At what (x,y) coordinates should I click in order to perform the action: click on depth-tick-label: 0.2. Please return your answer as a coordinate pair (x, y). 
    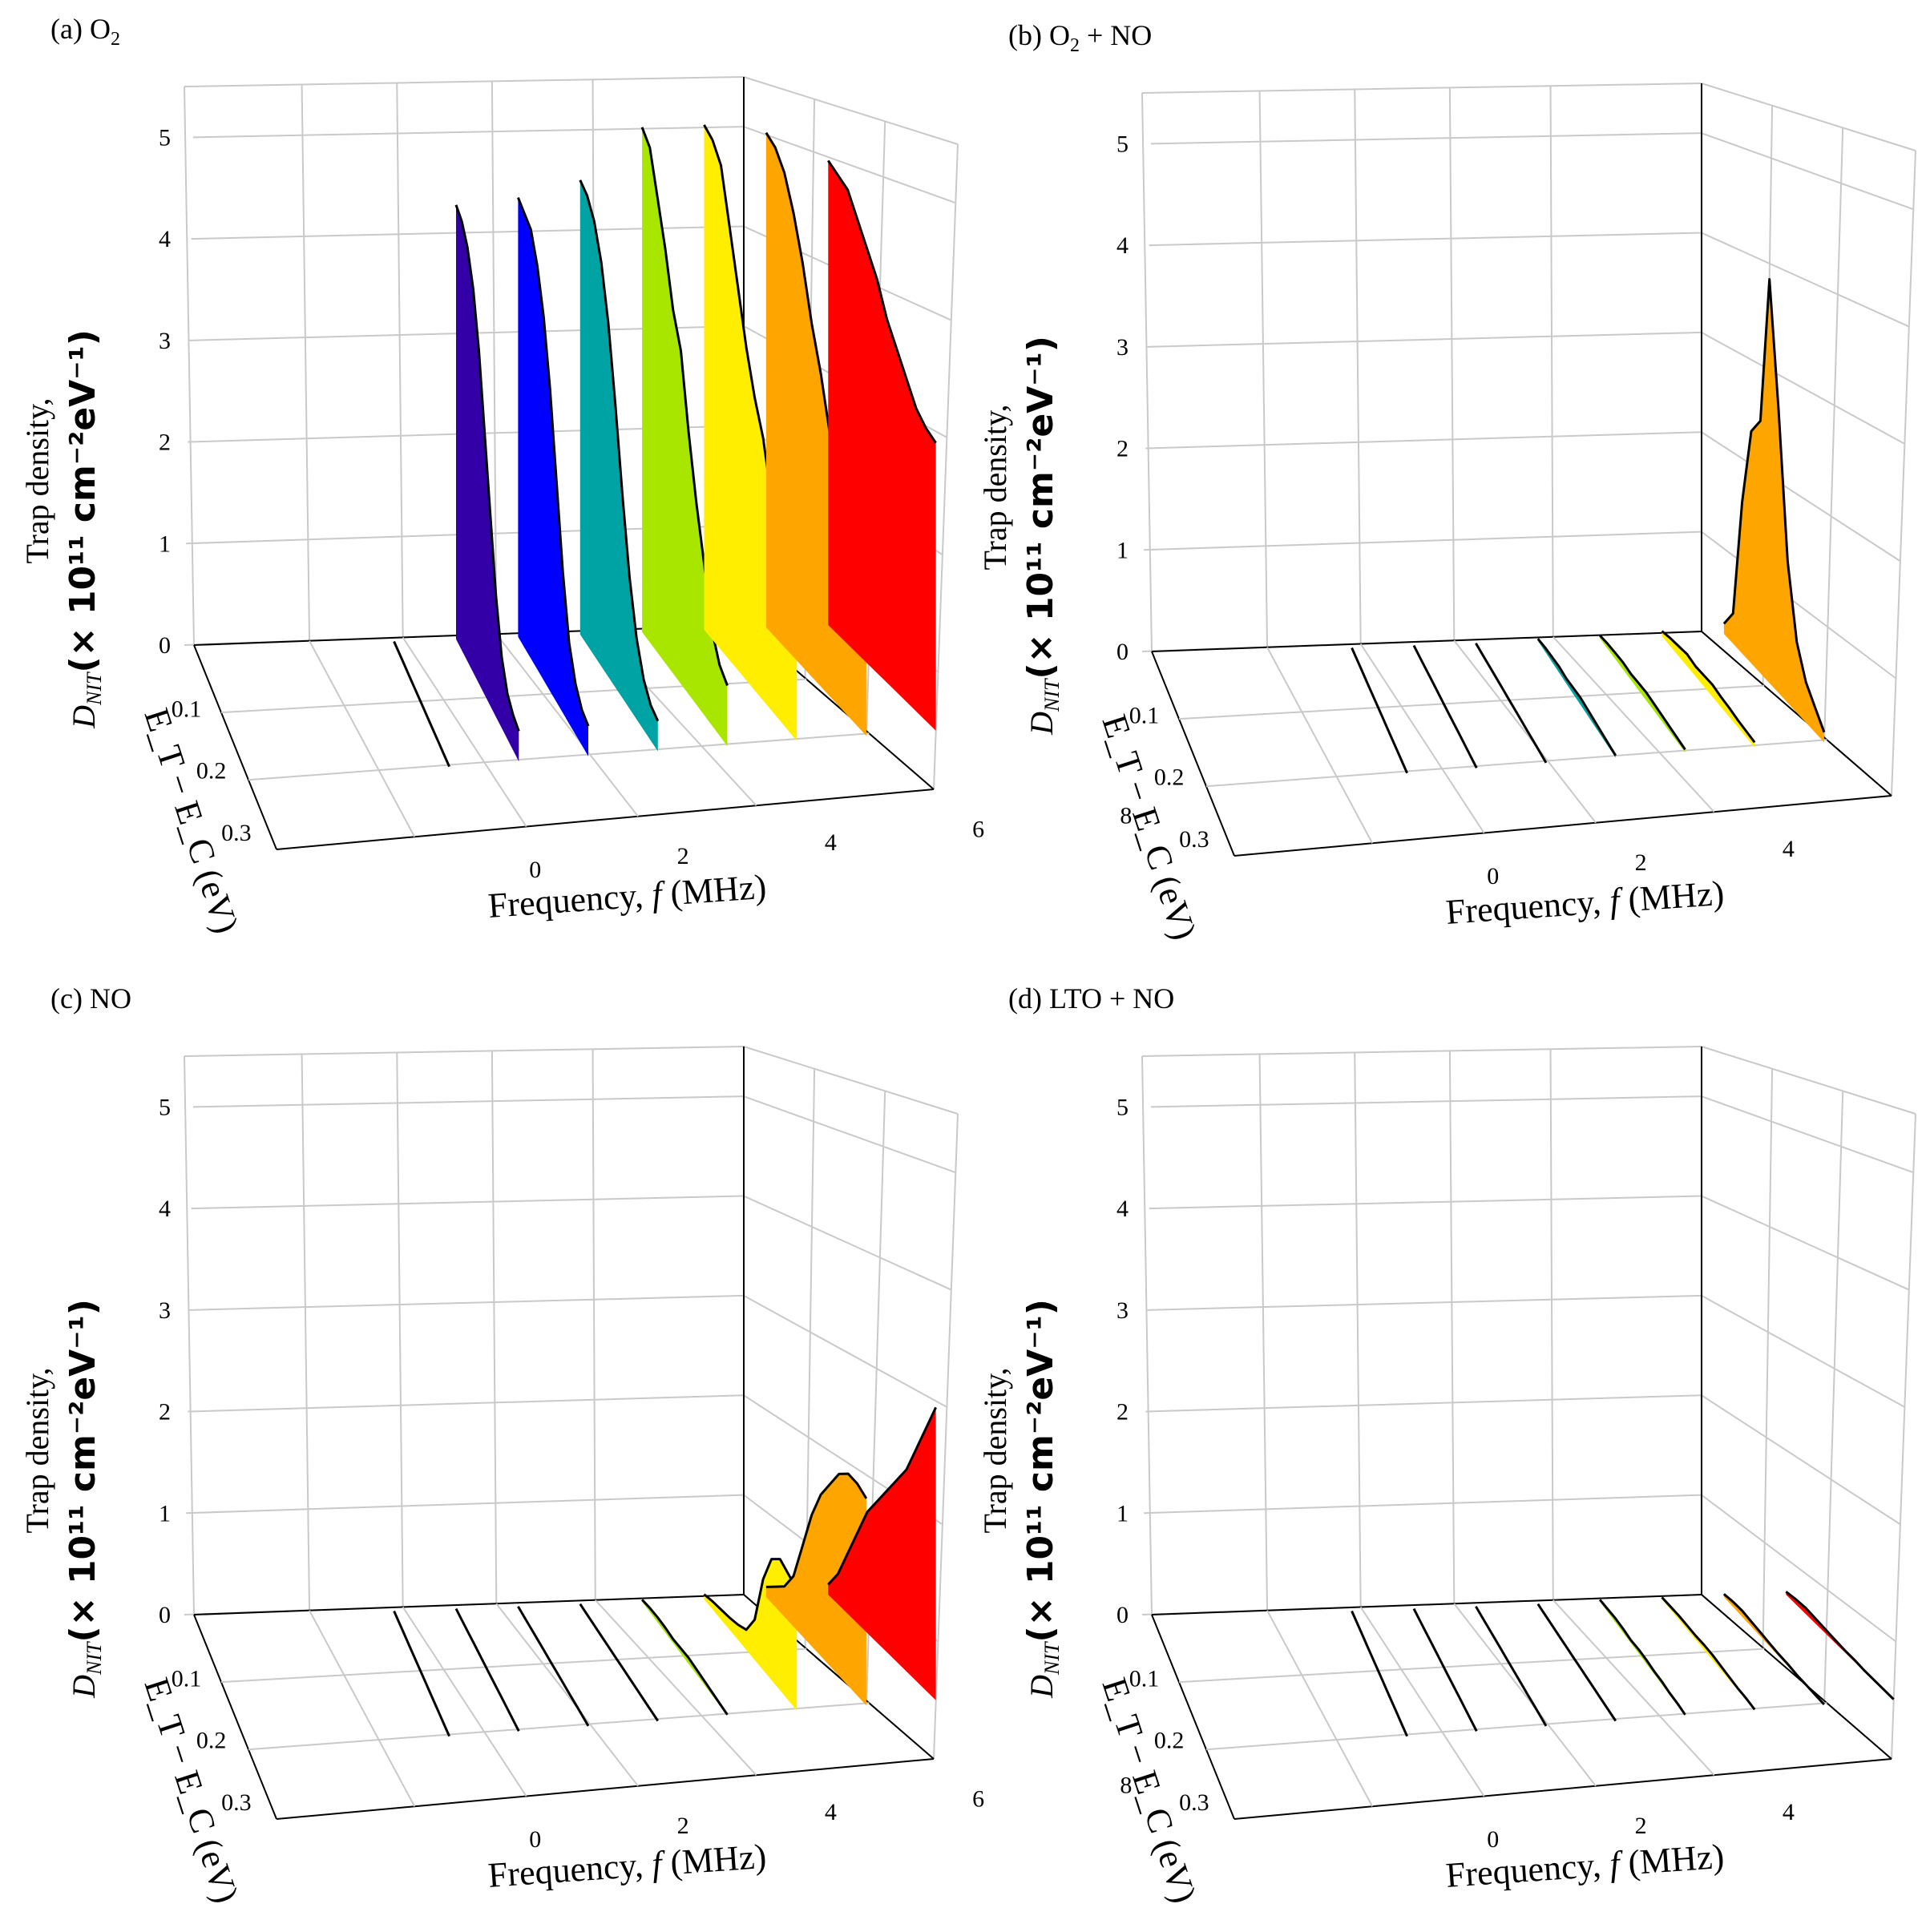
    Looking at the image, I should click on (211, 1741).